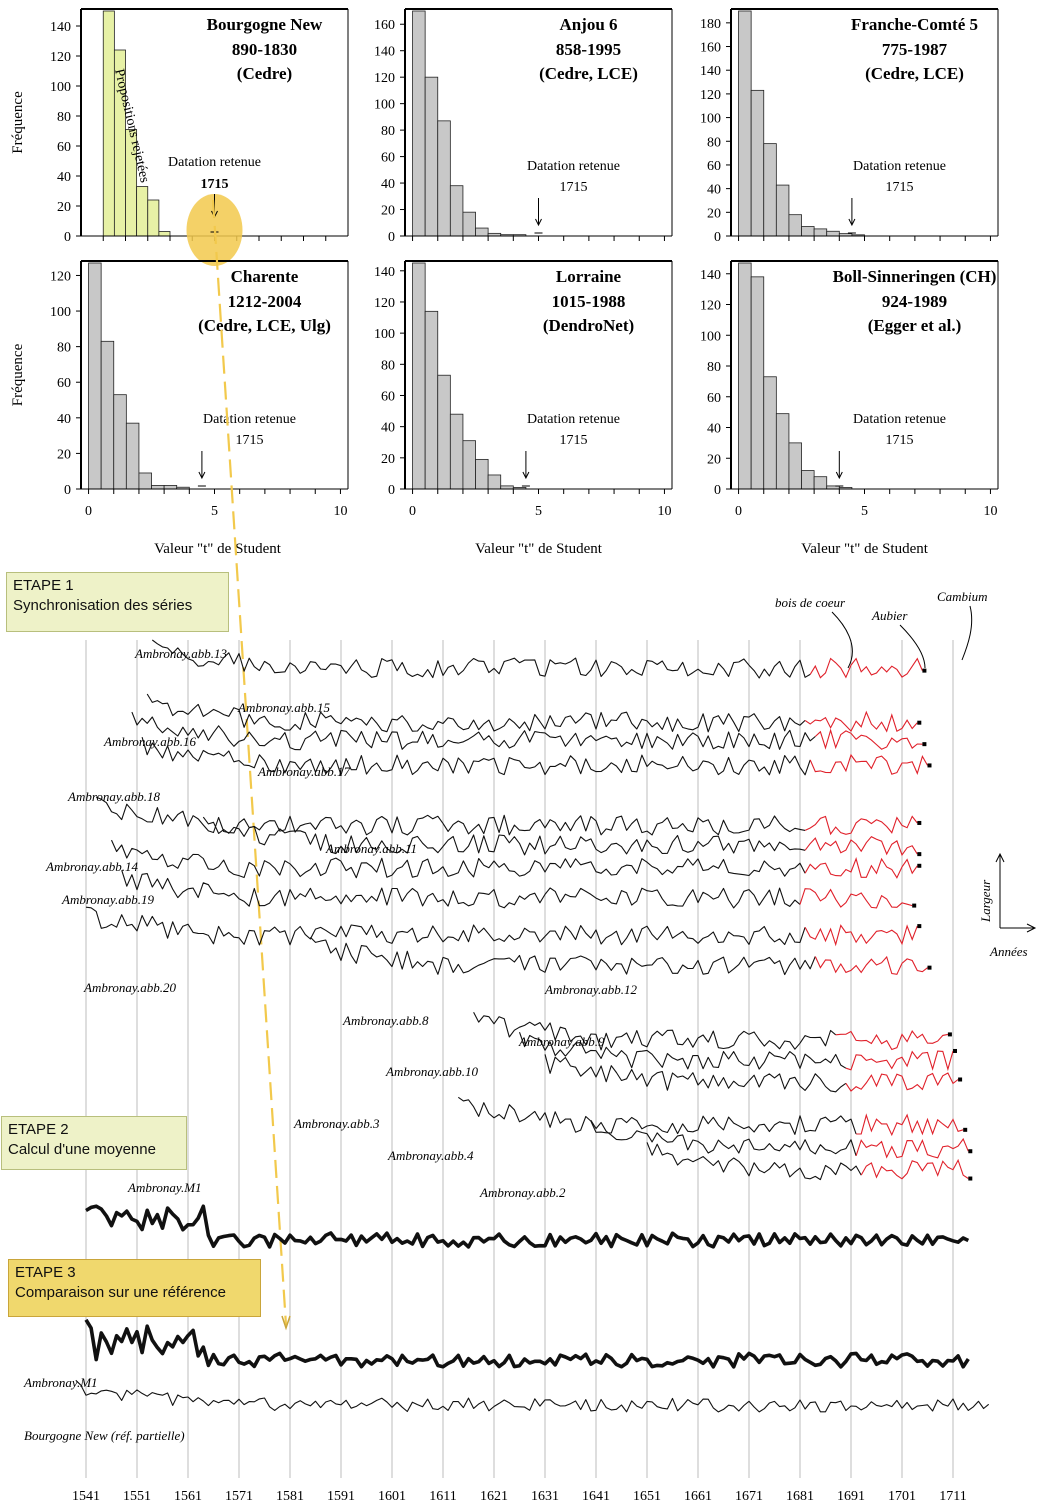 This screenshot has width=1040, height=1509. Describe the element at coordinates (647, 1496) in the screenshot. I see `year-tick-label: 1651` at that location.